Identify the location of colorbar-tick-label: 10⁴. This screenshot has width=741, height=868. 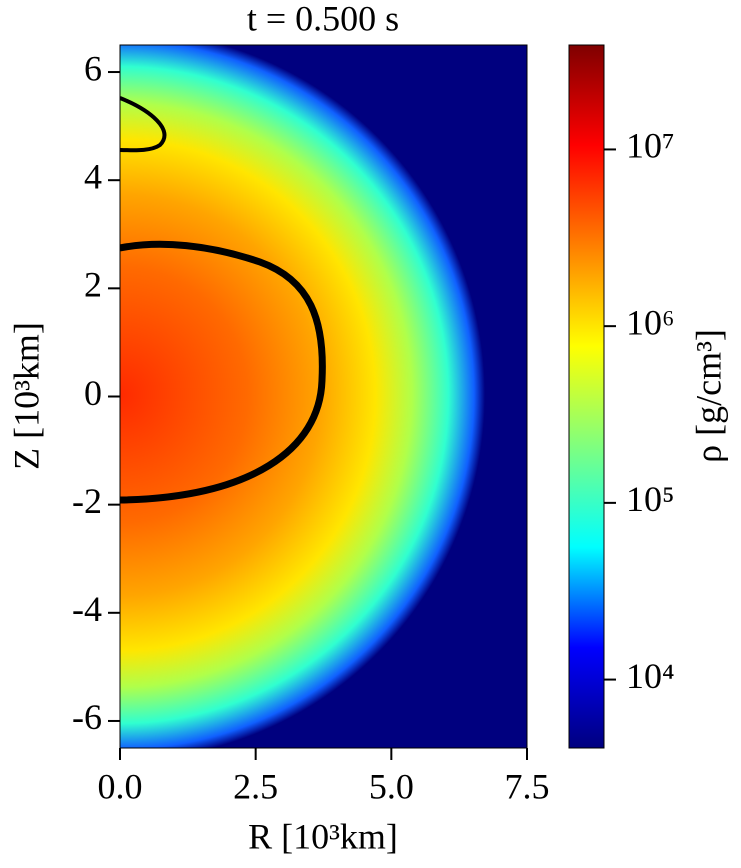
(650, 676).